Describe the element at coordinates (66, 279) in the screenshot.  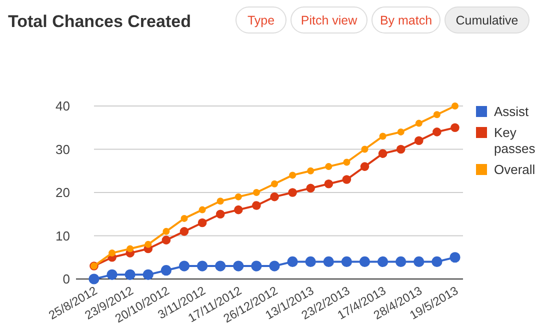
I see `y-tick-label: 0` at that location.